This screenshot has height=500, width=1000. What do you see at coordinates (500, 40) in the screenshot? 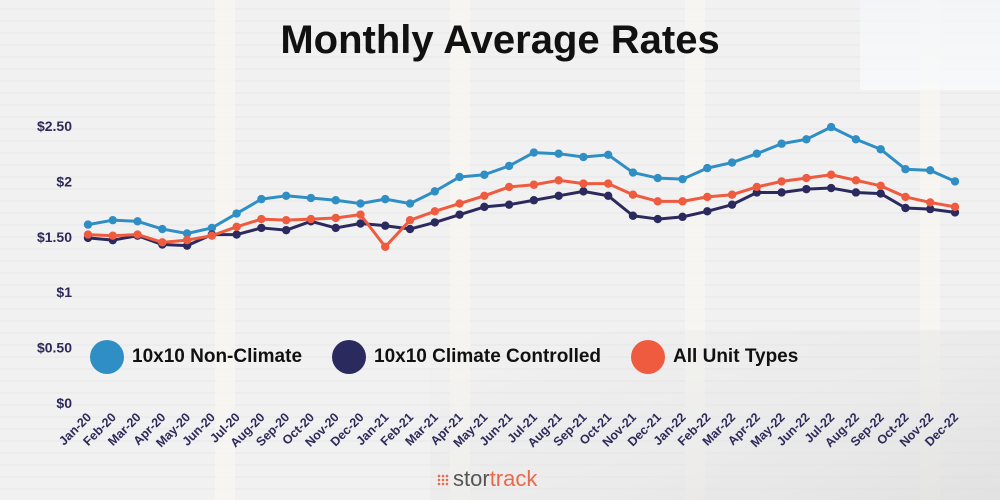
I see `chart-title: Monthly Average Rates` at bounding box center [500, 40].